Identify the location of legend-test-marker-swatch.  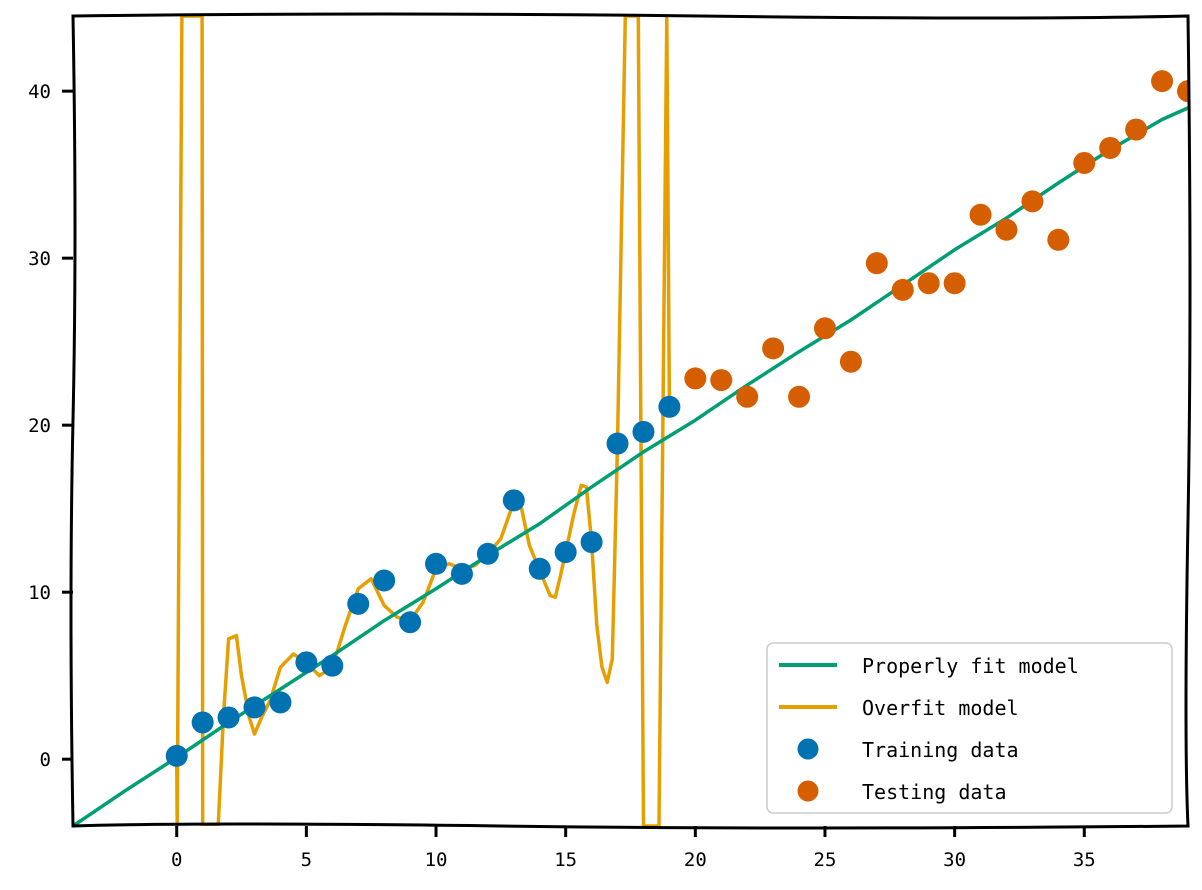
(808, 791).